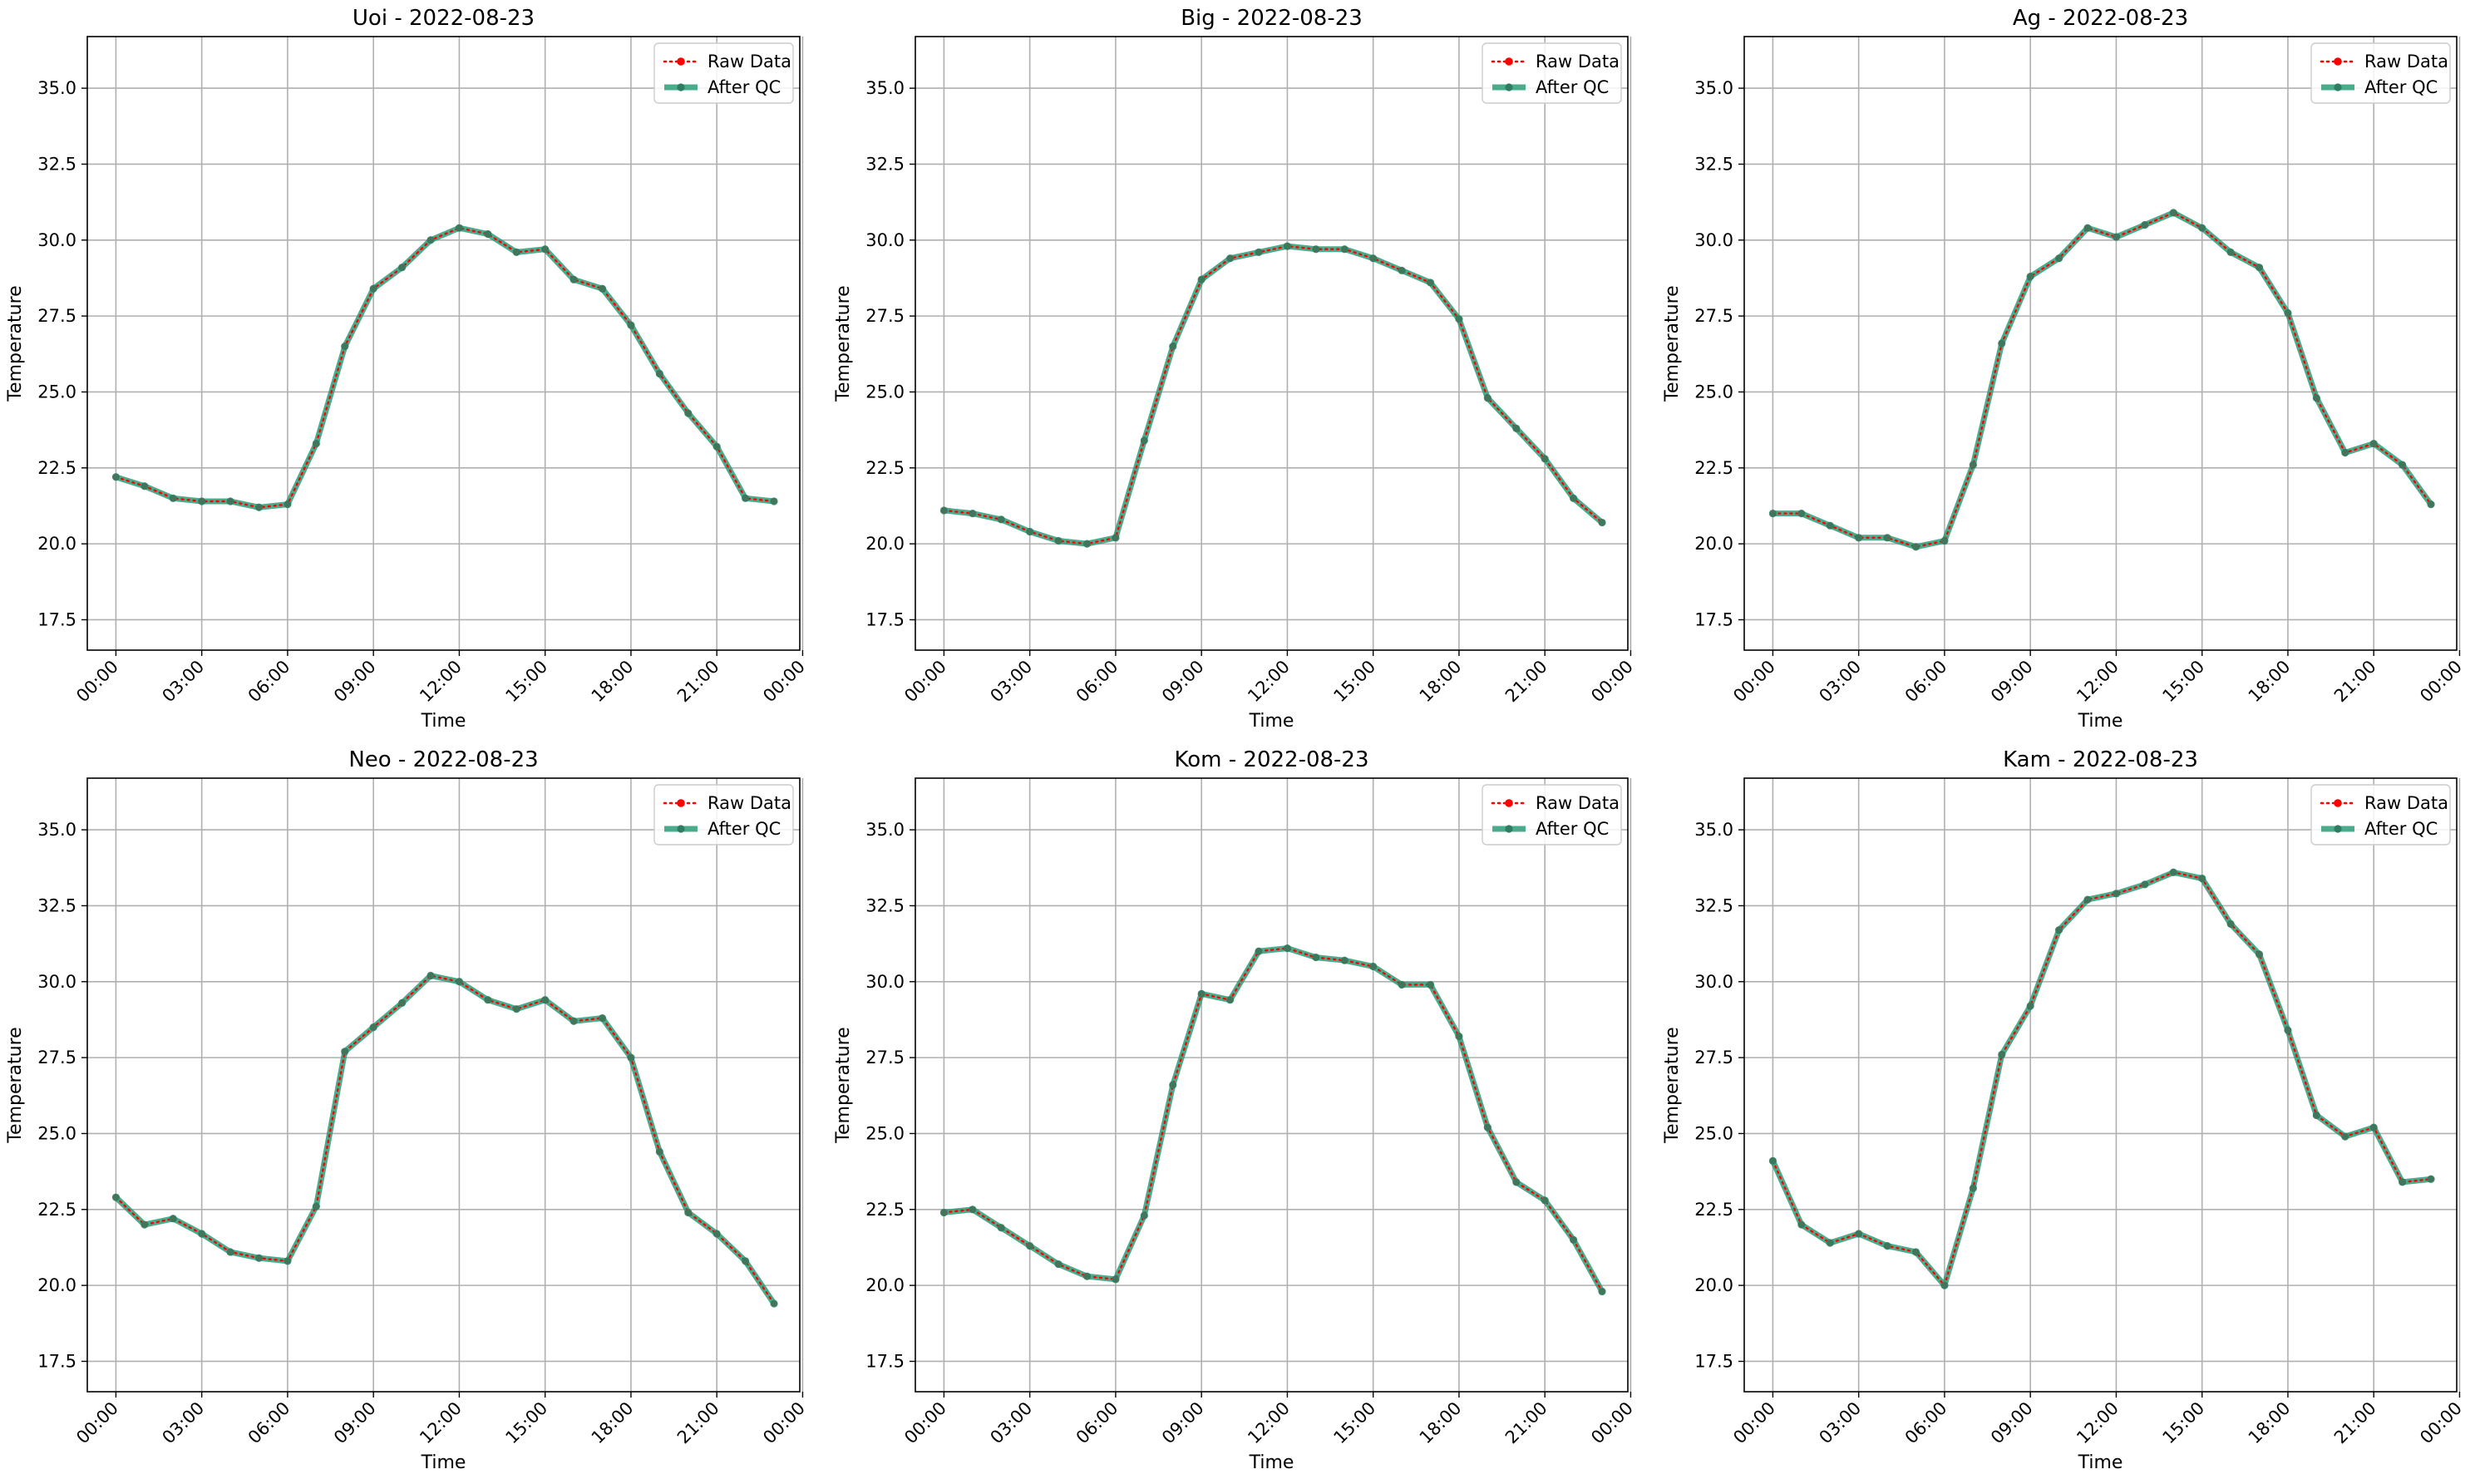 The height and width of the screenshot is (1484, 2480). I want to click on y-tick-label: 20.0, so click(57, 544).